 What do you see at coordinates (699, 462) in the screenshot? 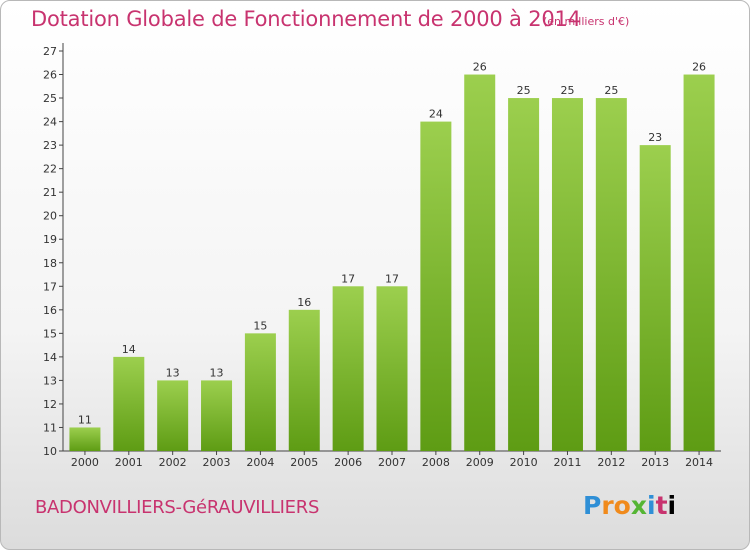
I see `x-tick-label: 2014` at bounding box center [699, 462].